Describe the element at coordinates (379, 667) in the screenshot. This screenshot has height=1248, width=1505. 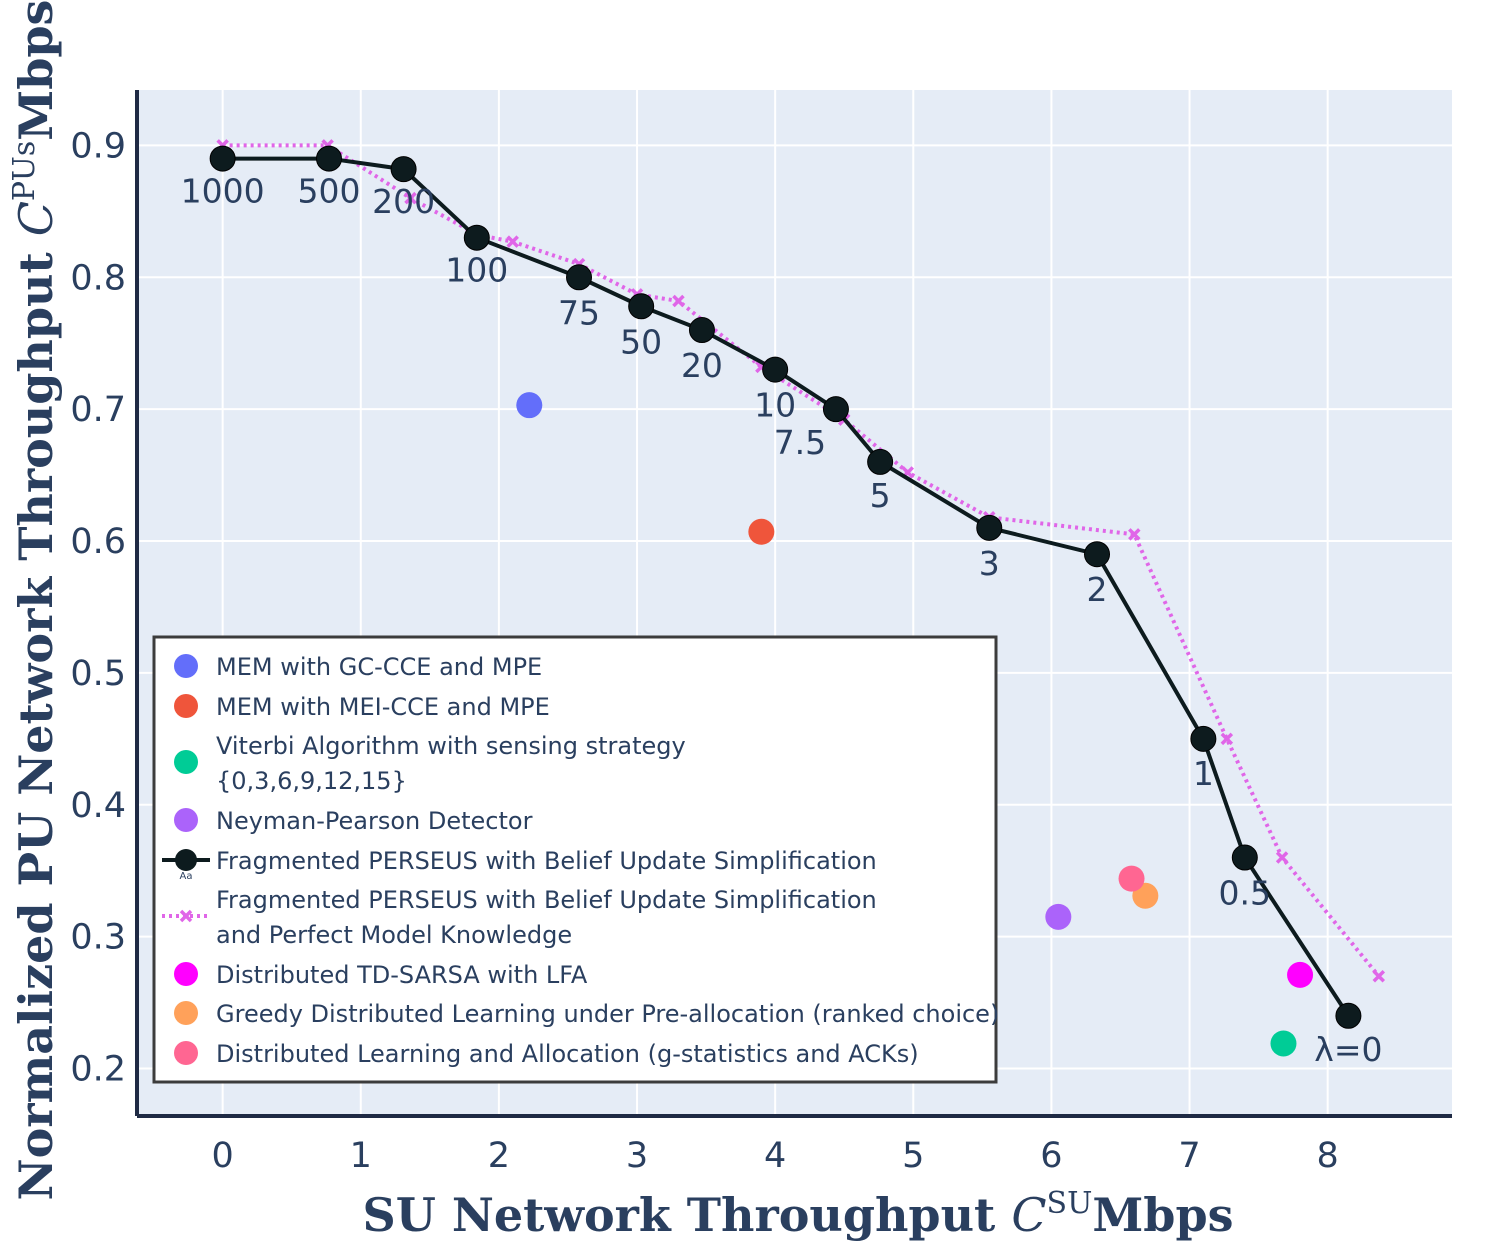
I see `legend-label: MEM with GC-CCE and MPE` at that location.